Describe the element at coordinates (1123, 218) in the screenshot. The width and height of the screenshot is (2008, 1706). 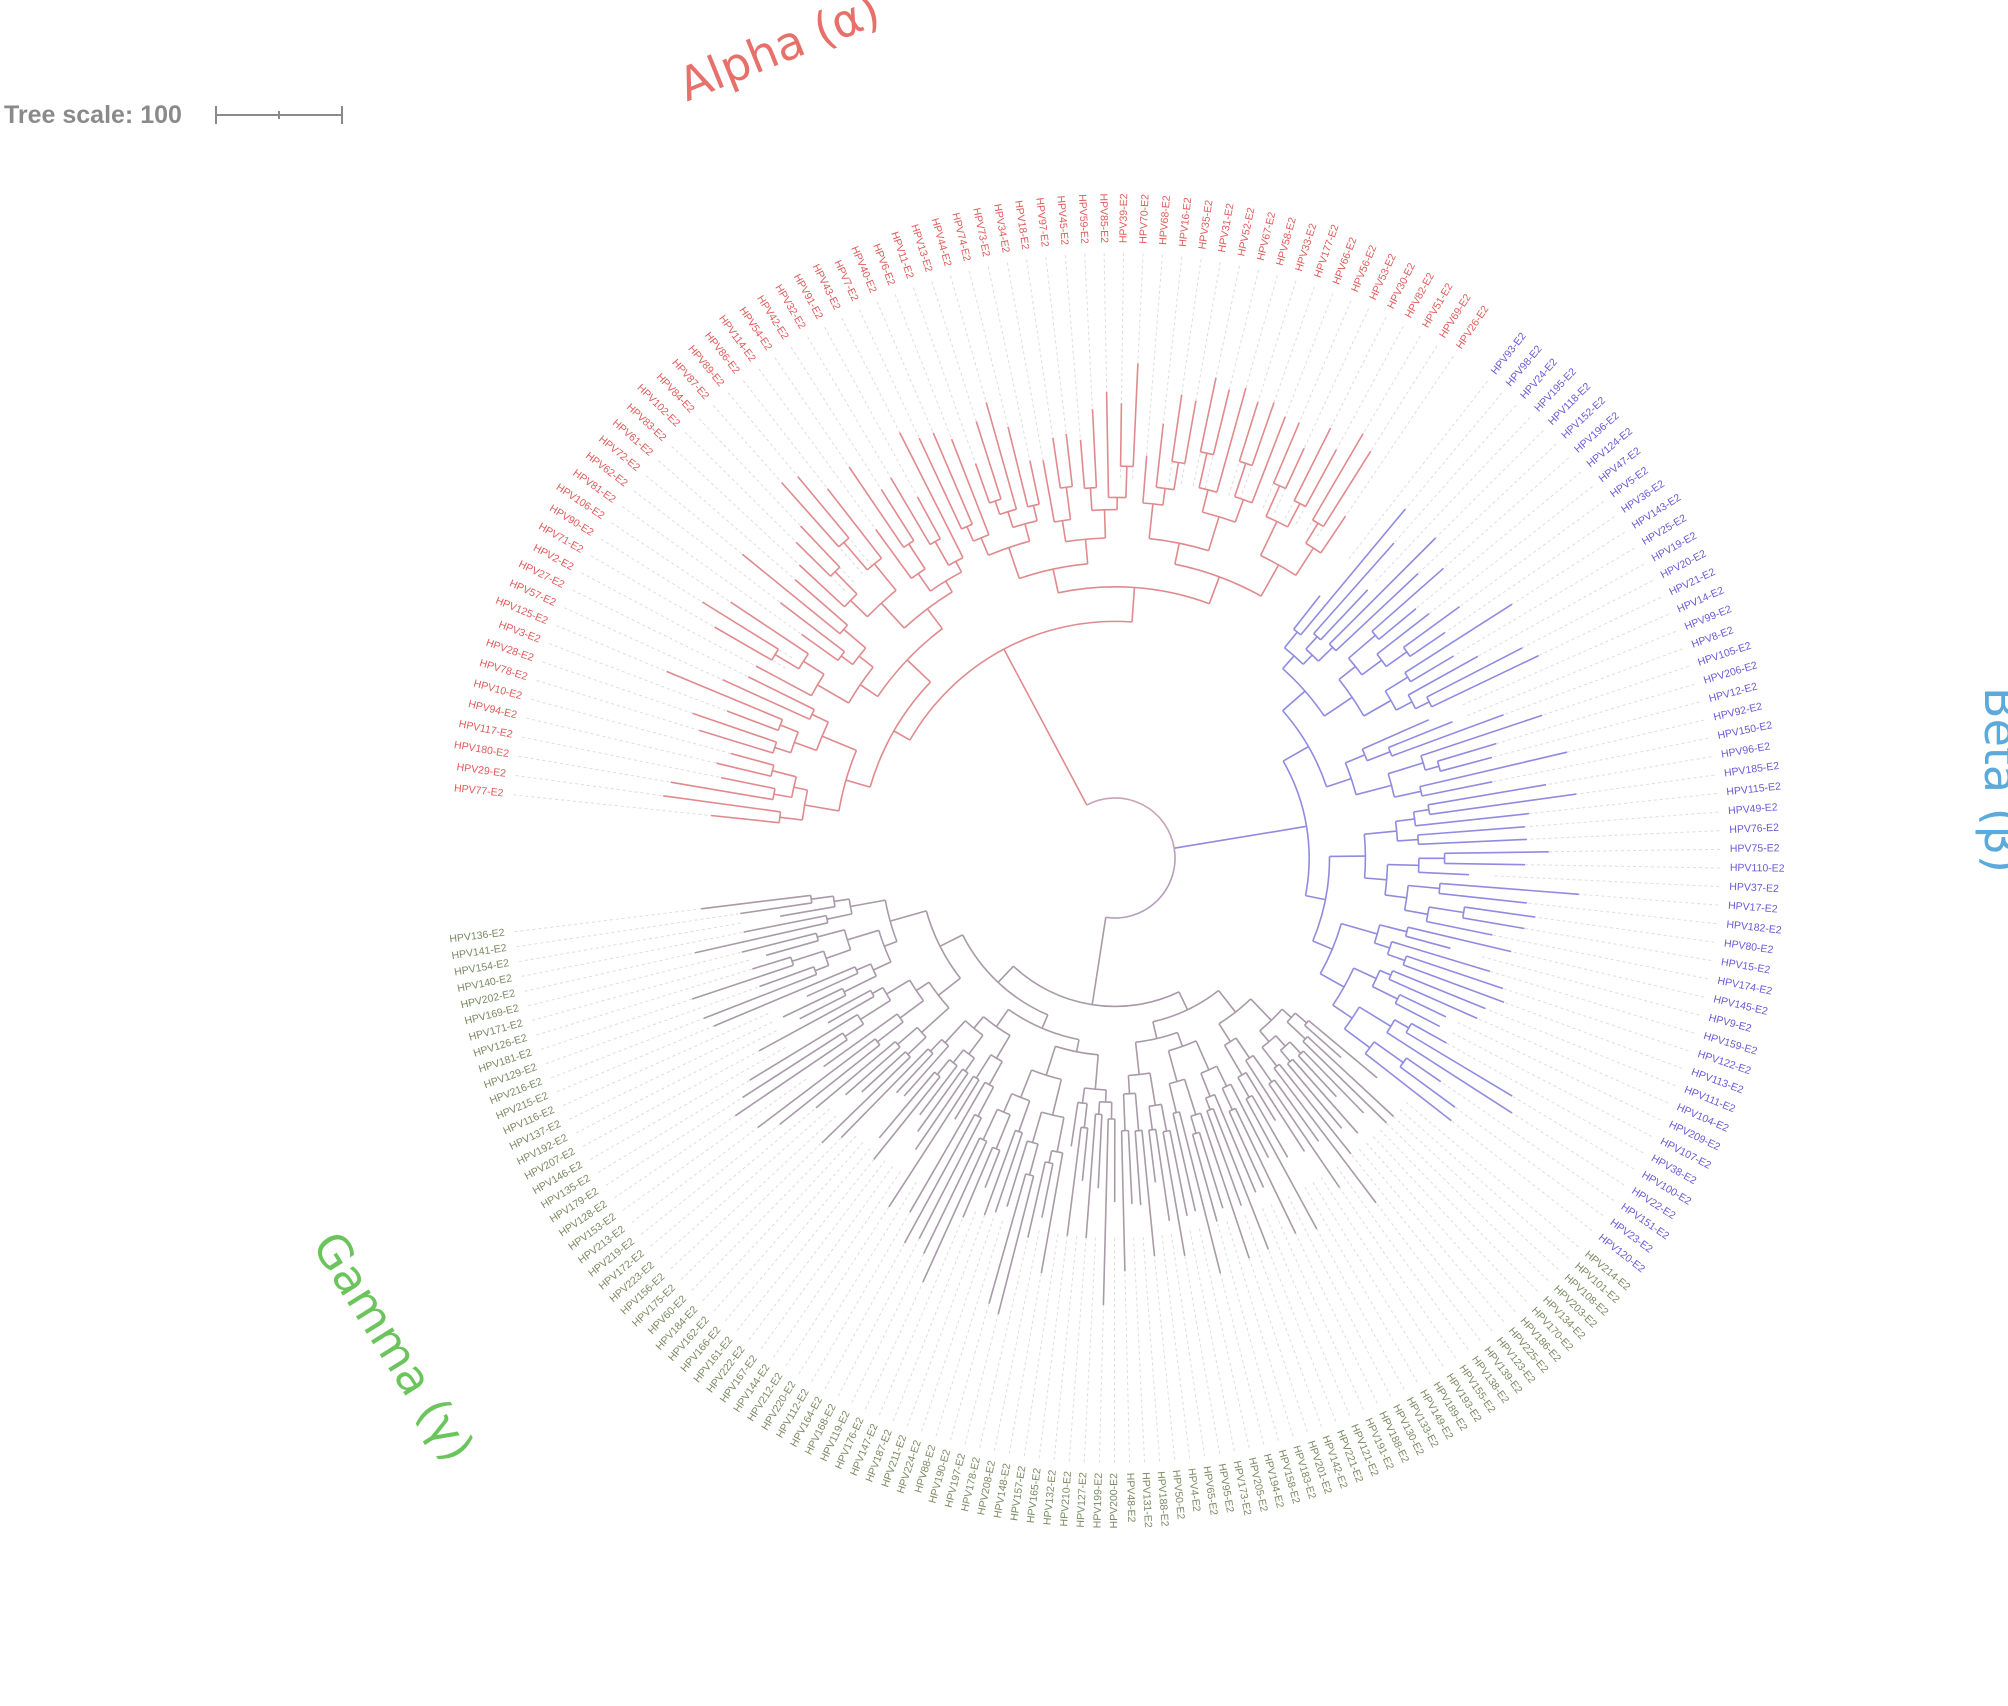
I see `leaf-label: HPV39-E2` at that location.